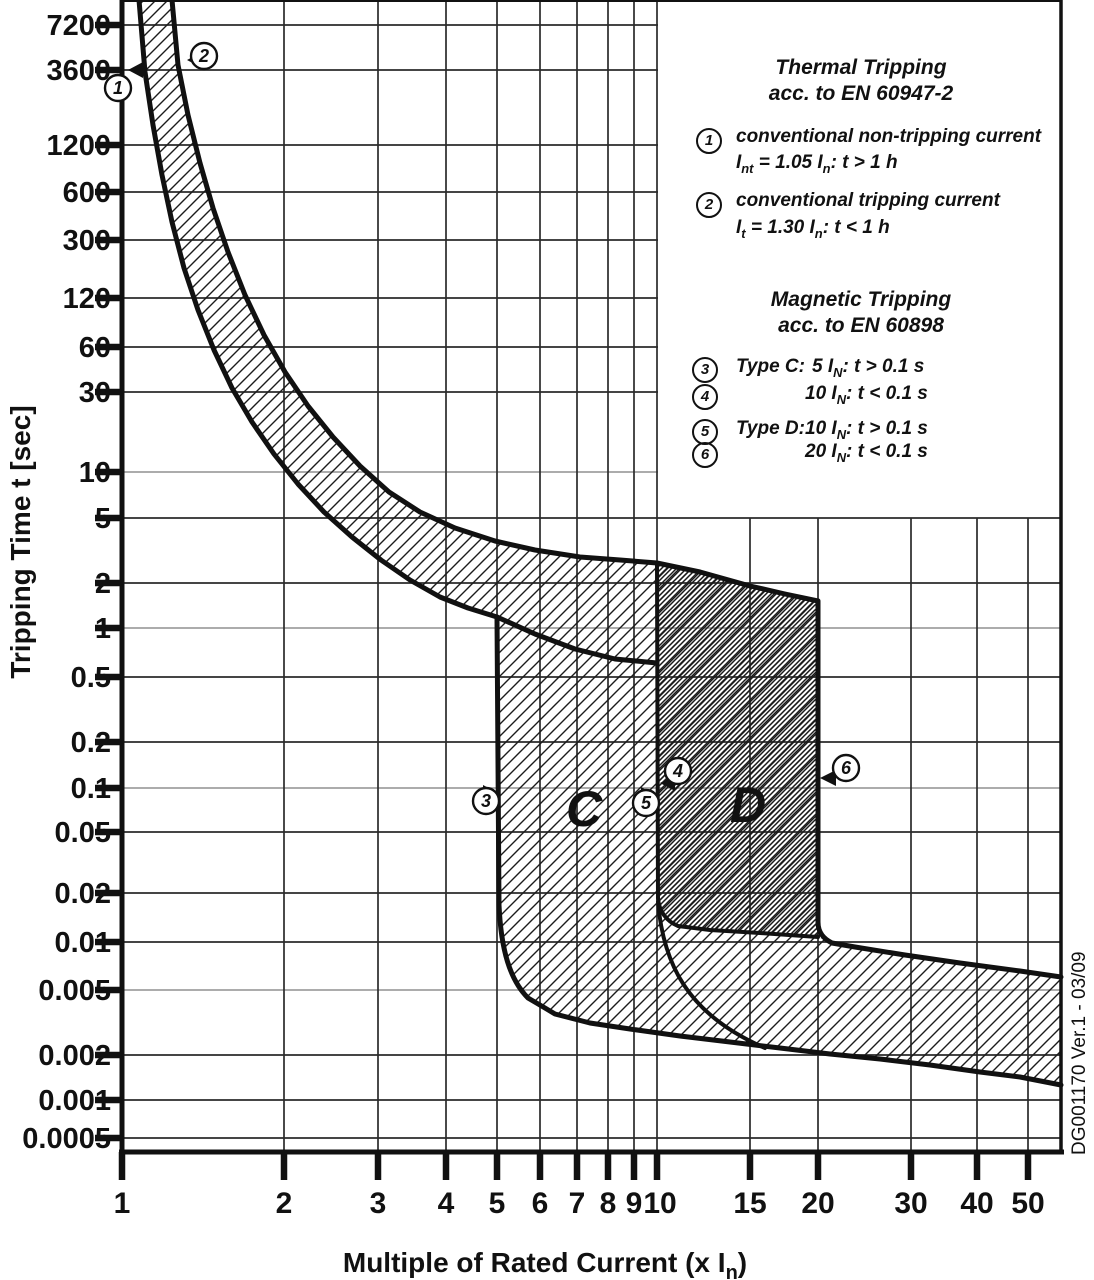 The height and width of the screenshot is (1280, 1094). What do you see at coordinates (83, 943) in the screenshot?
I see `y-tick-label: 0.01` at bounding box center [83, 943].